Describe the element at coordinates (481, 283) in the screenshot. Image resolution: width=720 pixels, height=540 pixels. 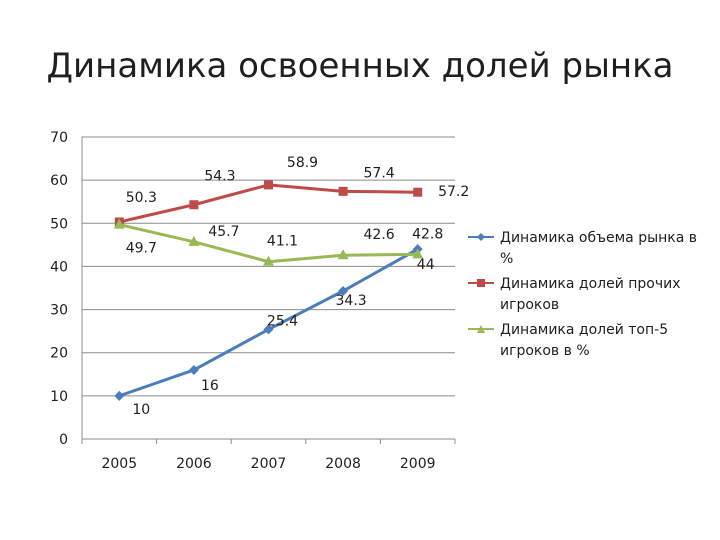
I see `legend-swatch-other-players` at that location.